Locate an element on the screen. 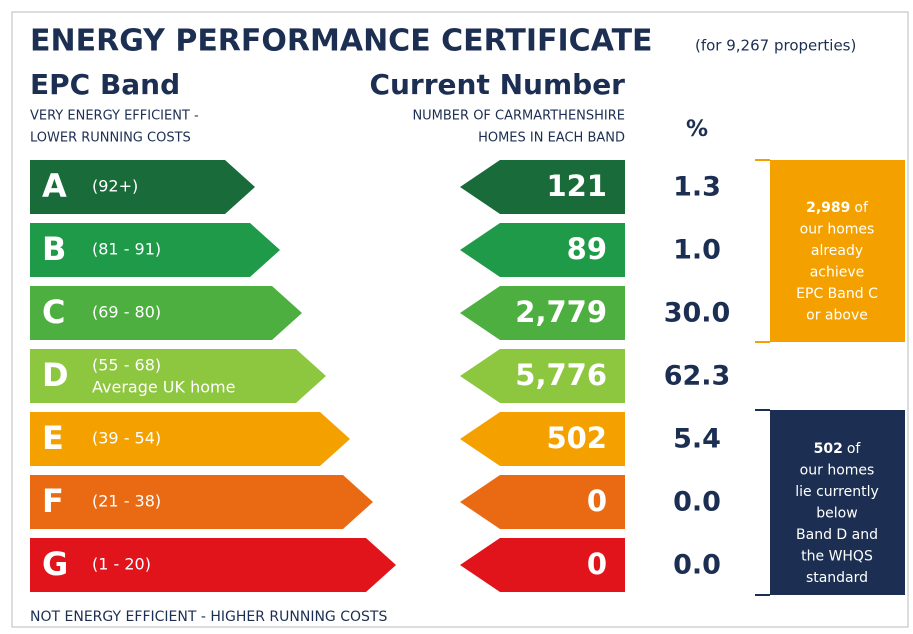 The height and width of the screenshot is (634, 913). band-letter: C is located at coordinates (53, 312).